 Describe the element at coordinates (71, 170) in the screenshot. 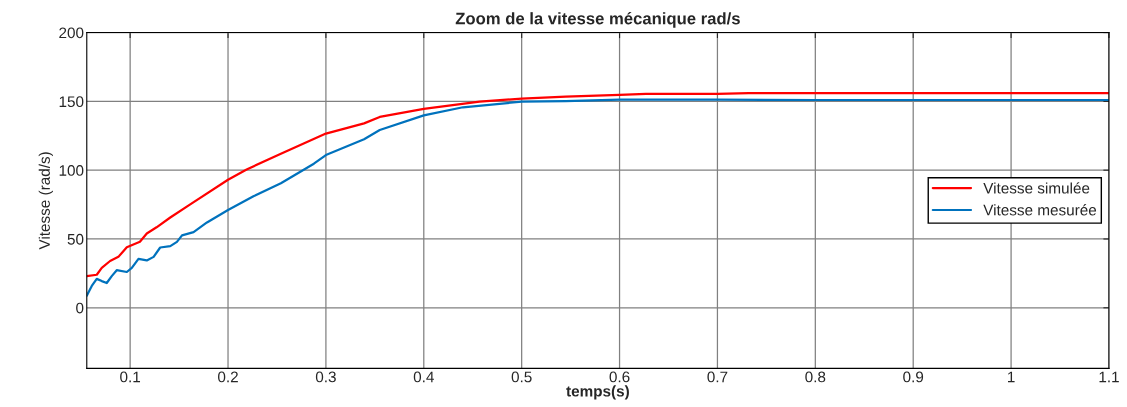

I see `y-tick-label: 100` at that location.